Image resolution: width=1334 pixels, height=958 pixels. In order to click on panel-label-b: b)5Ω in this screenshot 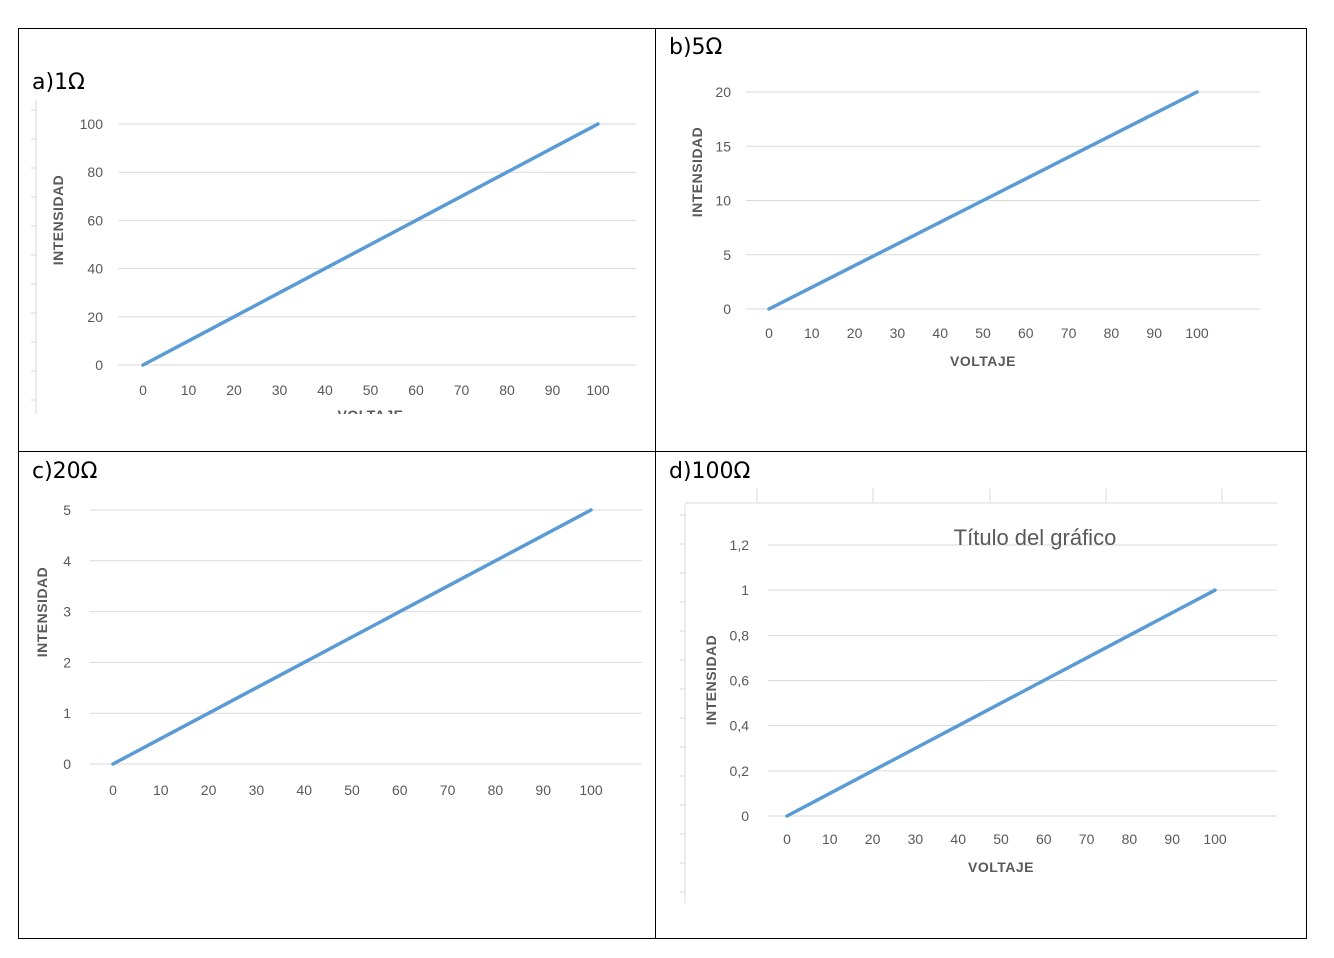, I will do `click(696, 47)`.